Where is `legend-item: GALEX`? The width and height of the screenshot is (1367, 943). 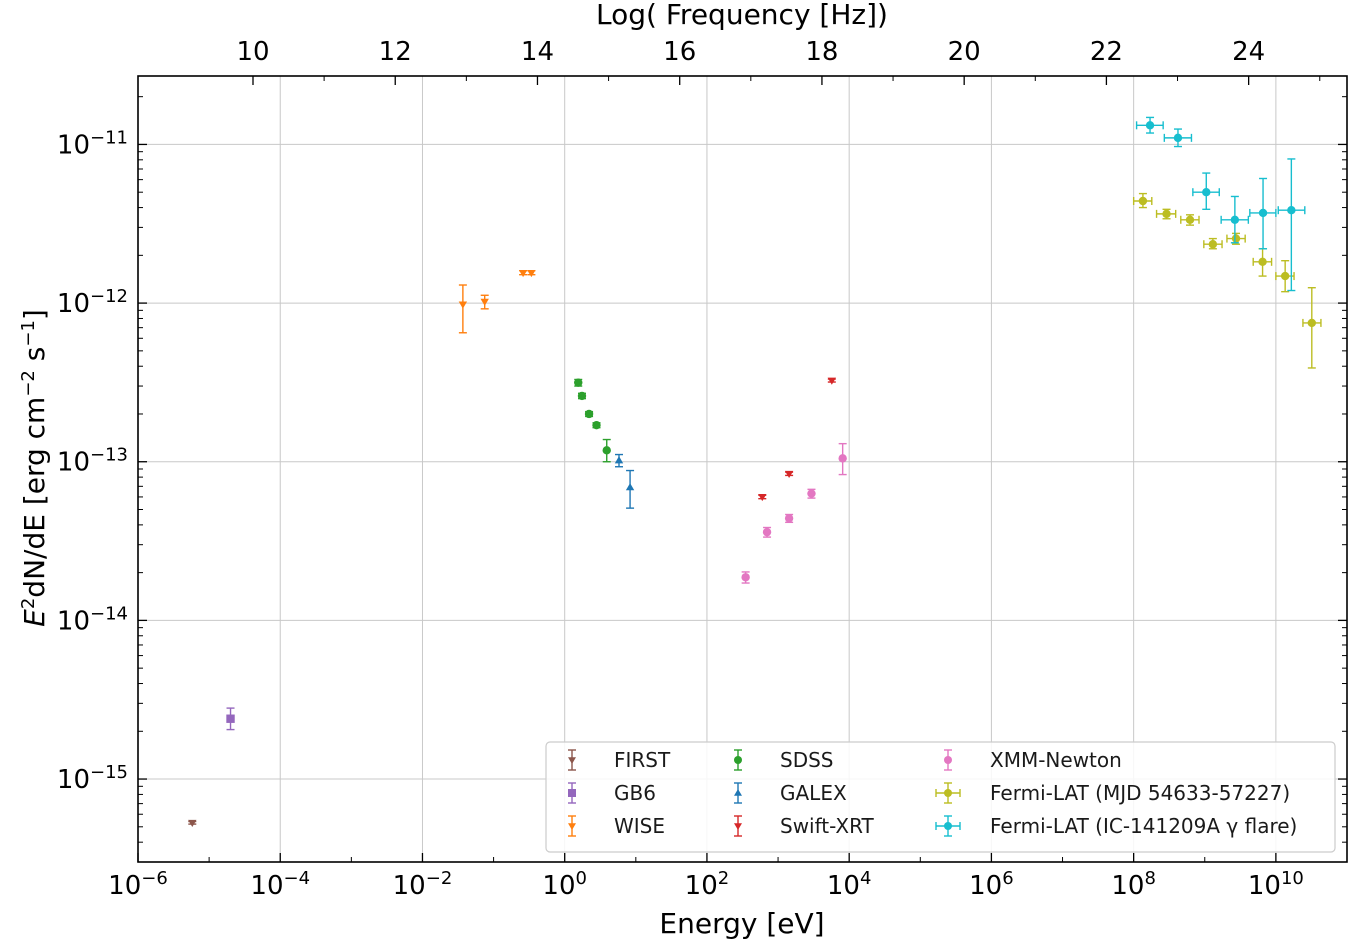 legend-item: GALEX is located at coordinates (790, 793).